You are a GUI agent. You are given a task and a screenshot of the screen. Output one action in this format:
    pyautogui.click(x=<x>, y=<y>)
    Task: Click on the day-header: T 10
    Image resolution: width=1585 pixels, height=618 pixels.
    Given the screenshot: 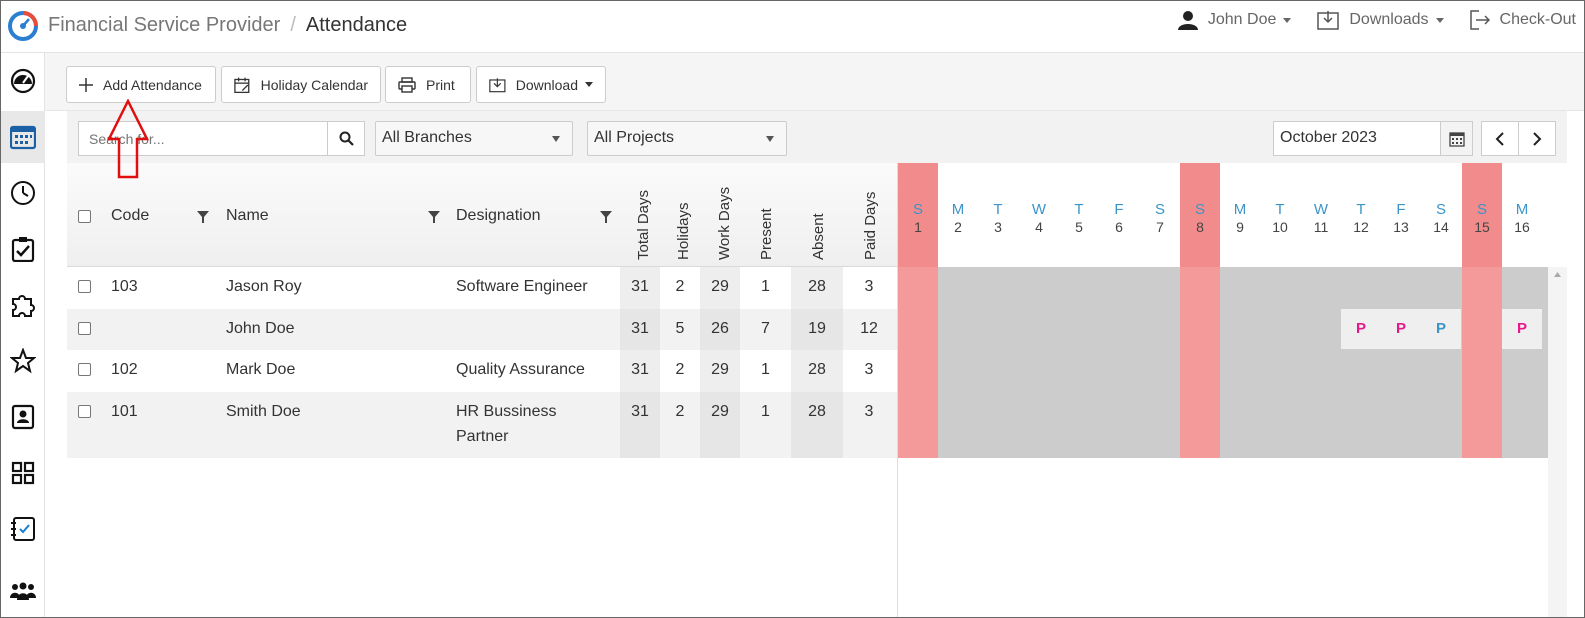 What is the action you would take?
    pyautogui.click(x=1280, y=215)
    